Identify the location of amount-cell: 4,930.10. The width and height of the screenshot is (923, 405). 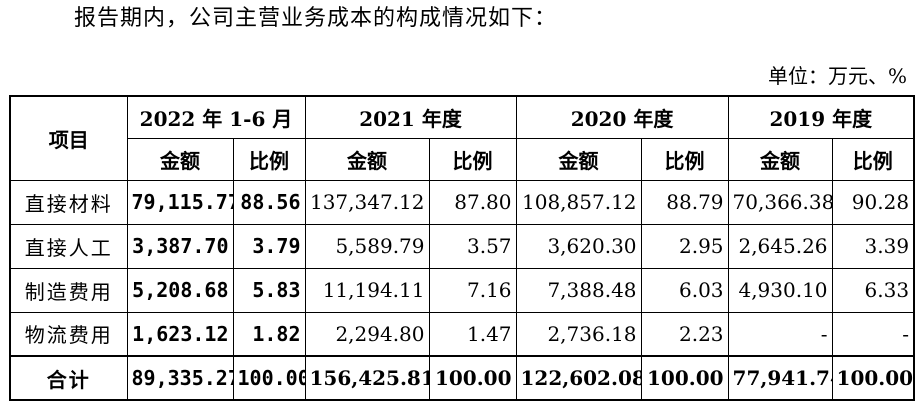
(780, 290).